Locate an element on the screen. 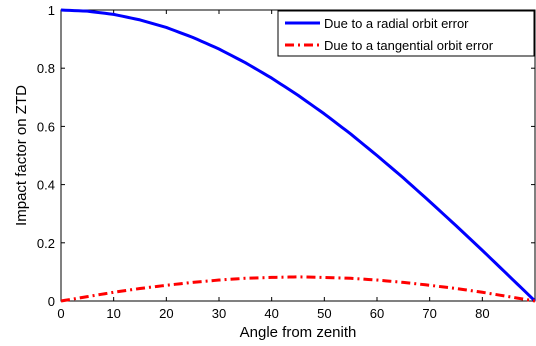 This screenshot has width=536, height=346. x-tick-label: 40 is located at coordinates (271, 313).